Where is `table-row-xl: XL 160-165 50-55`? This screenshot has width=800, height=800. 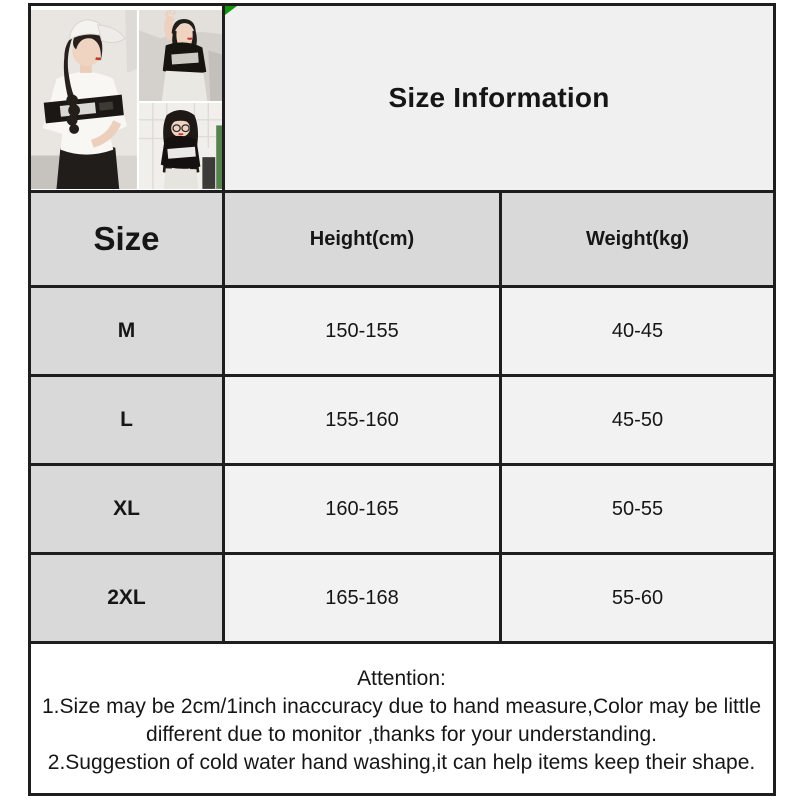 table-row-xl: XL 160-165 50-55 is located at coordinates (402, 509).